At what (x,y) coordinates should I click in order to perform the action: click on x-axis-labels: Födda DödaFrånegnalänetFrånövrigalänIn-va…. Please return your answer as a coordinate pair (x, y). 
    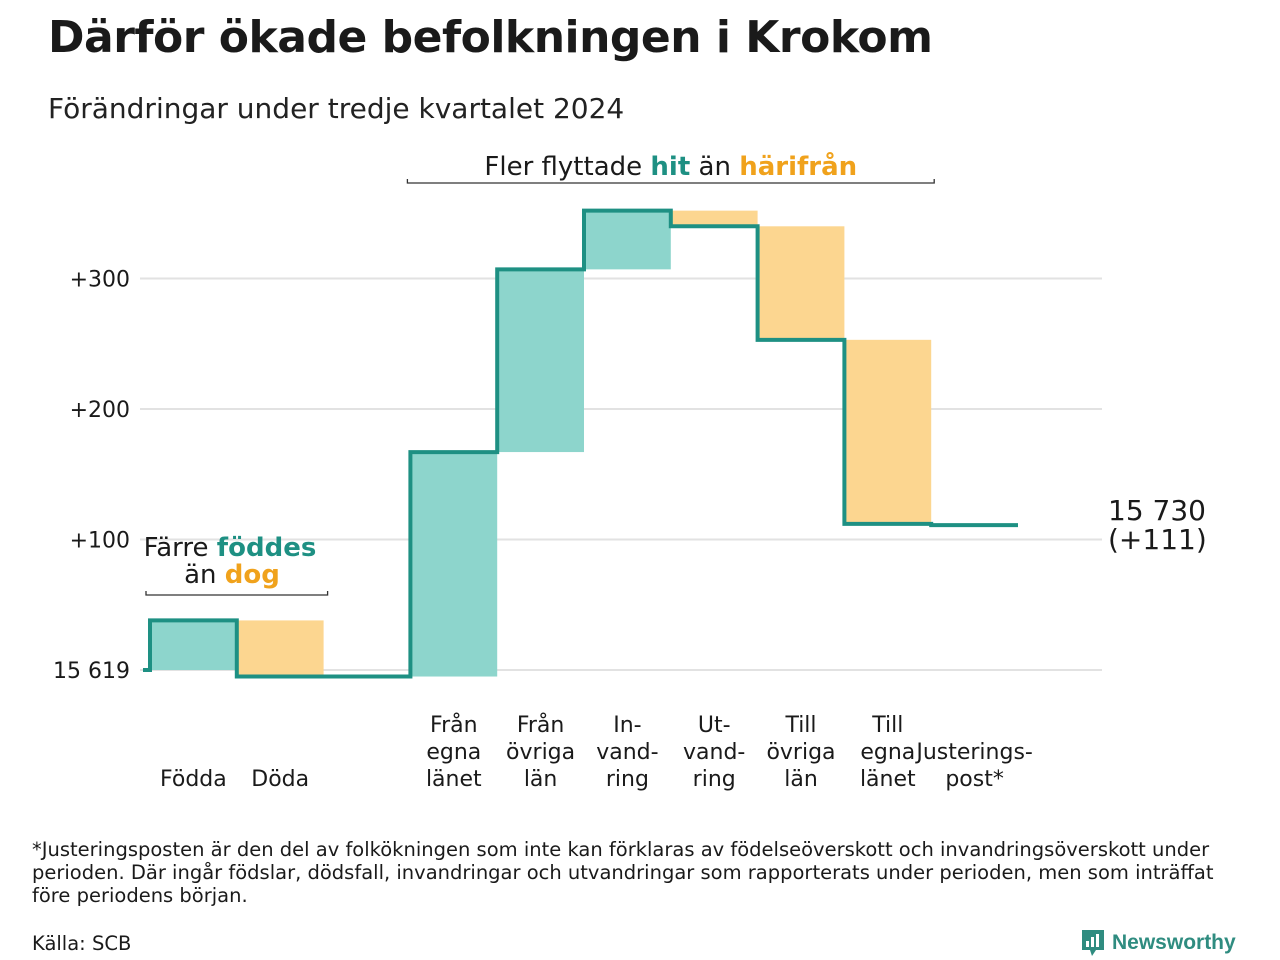
    Looking at the image, I should click on (596, 752).